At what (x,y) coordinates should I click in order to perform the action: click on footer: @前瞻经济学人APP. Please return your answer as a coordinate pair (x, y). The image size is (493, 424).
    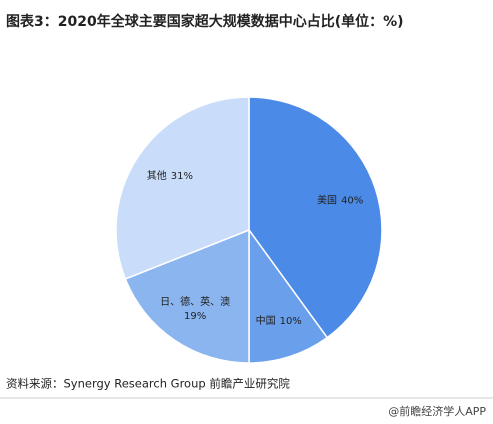
    Looking at the image, I should click on (437, 411).